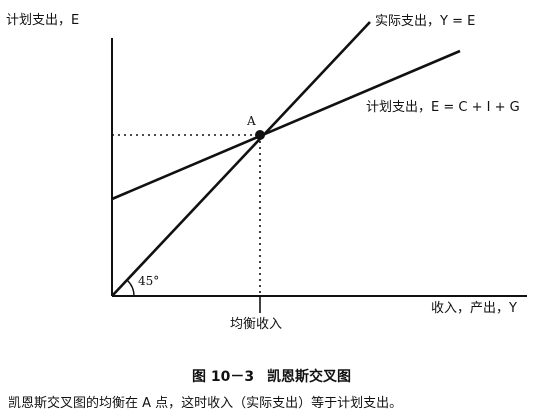 This screenshot has height=419, width=543. I want to click on angle-label: 45°, so click(149, 281).